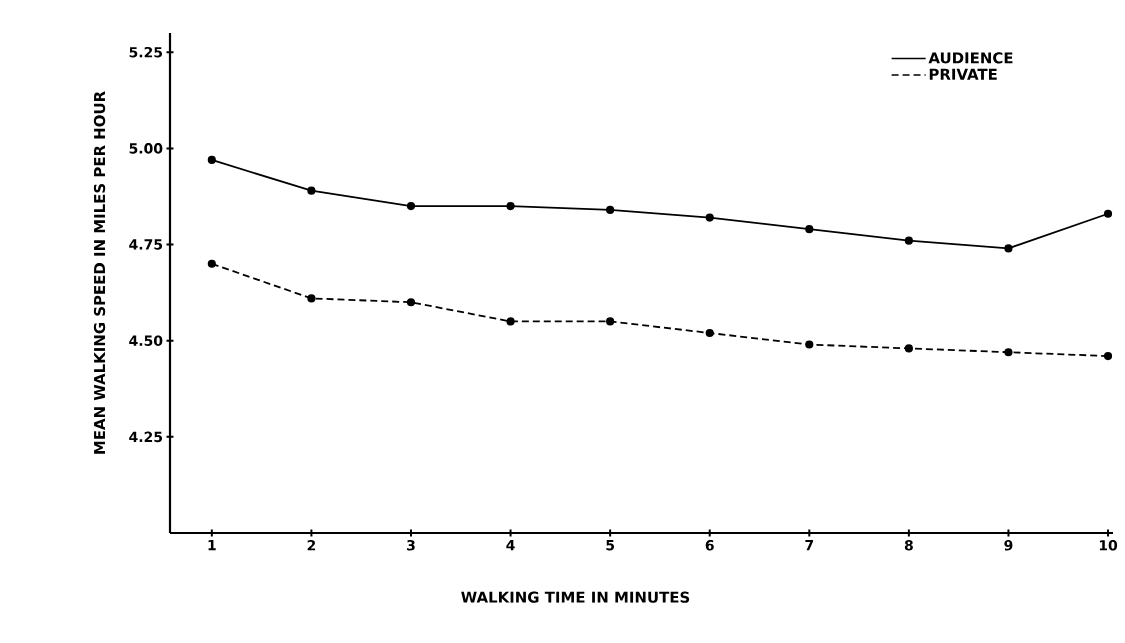 Image resolution: width=1125 pixels, height=643 pixels. What do you see at coordinates (1008, 545) in the screenshot?
I see `x-tick-label: 9` at bounding box center [1008, 545].